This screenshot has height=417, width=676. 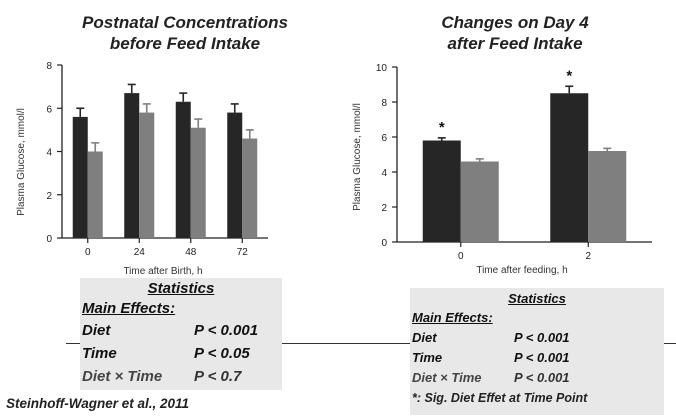 What do you see at coordinates (670, 343) in the screenshot?
I see `divider-line-right` at bounding box center [670, 343].